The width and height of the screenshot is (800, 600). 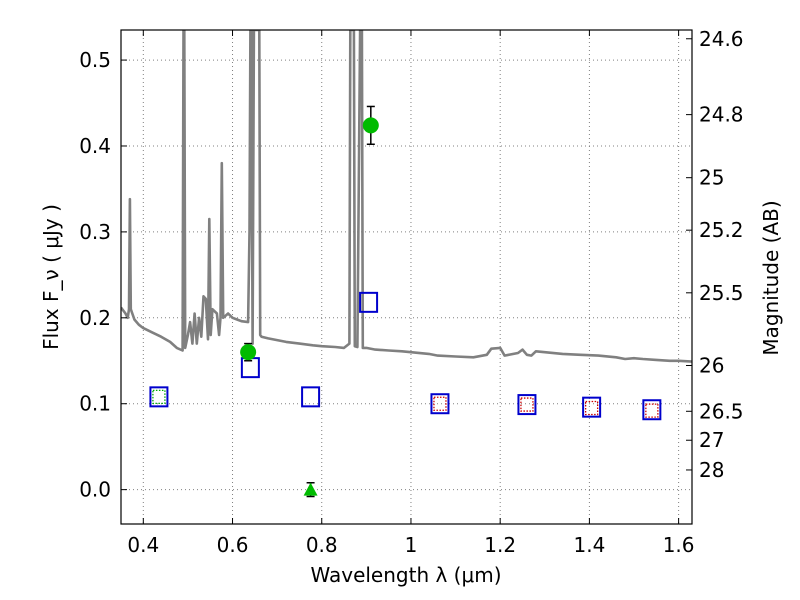 What do you see at coordinates (143, 545) in the screenshot?
I see `x-tick-label: 0.4` at bounding box center [143, 545].